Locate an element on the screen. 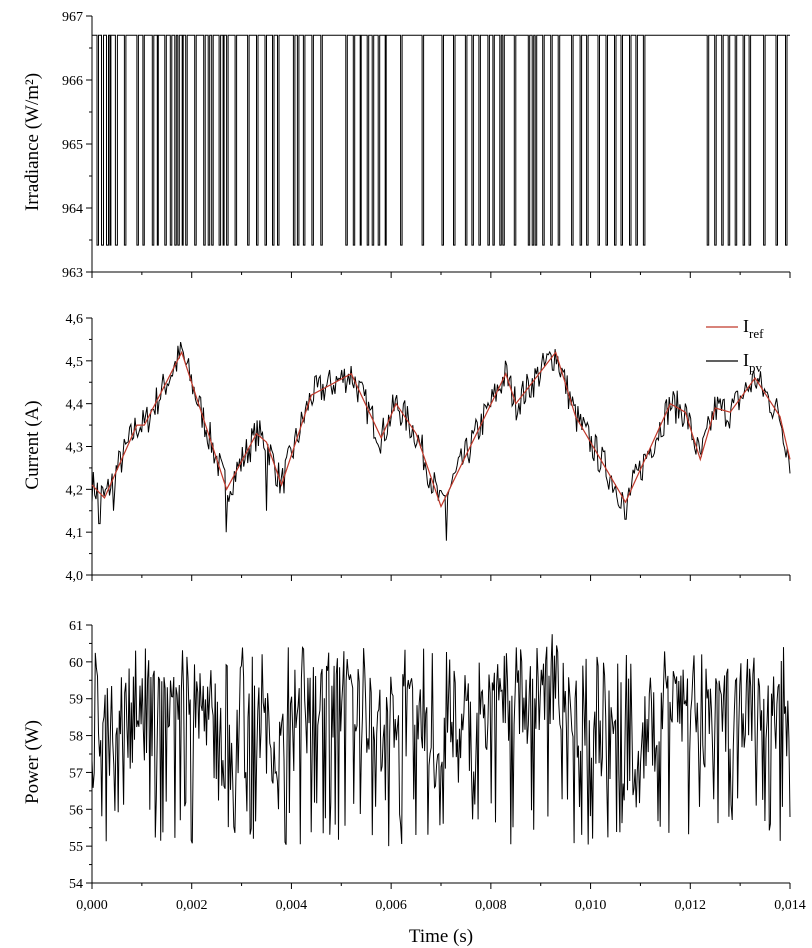 The width and height of the screenshot is (812, 948). power-y-tick-label: 57 is located at coordinates (76, 773).